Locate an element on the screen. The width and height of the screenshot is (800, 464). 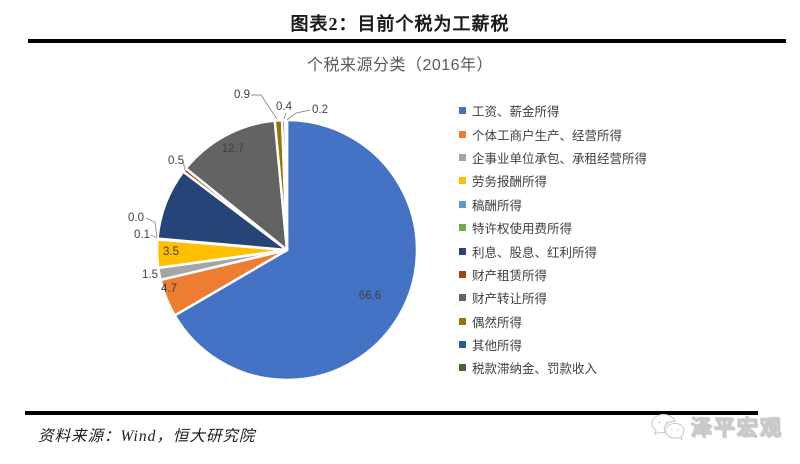
pie-value-label: 0.2 is located at coordinates (320, 110).